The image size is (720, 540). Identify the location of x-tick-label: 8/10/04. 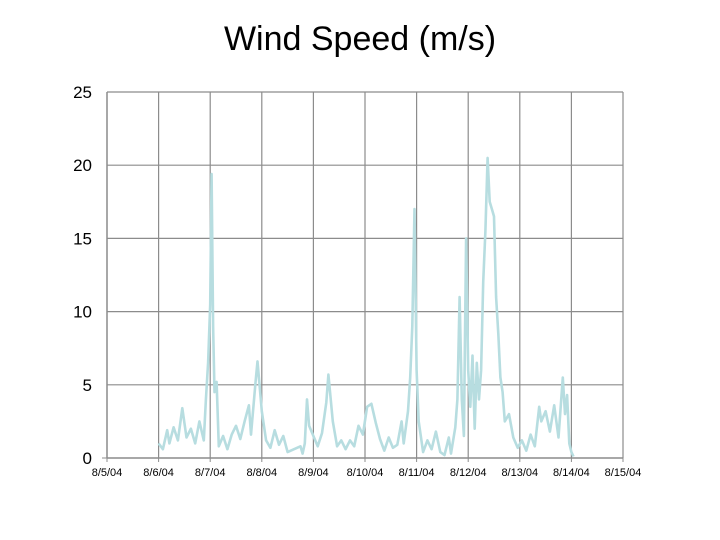
(365, 473).